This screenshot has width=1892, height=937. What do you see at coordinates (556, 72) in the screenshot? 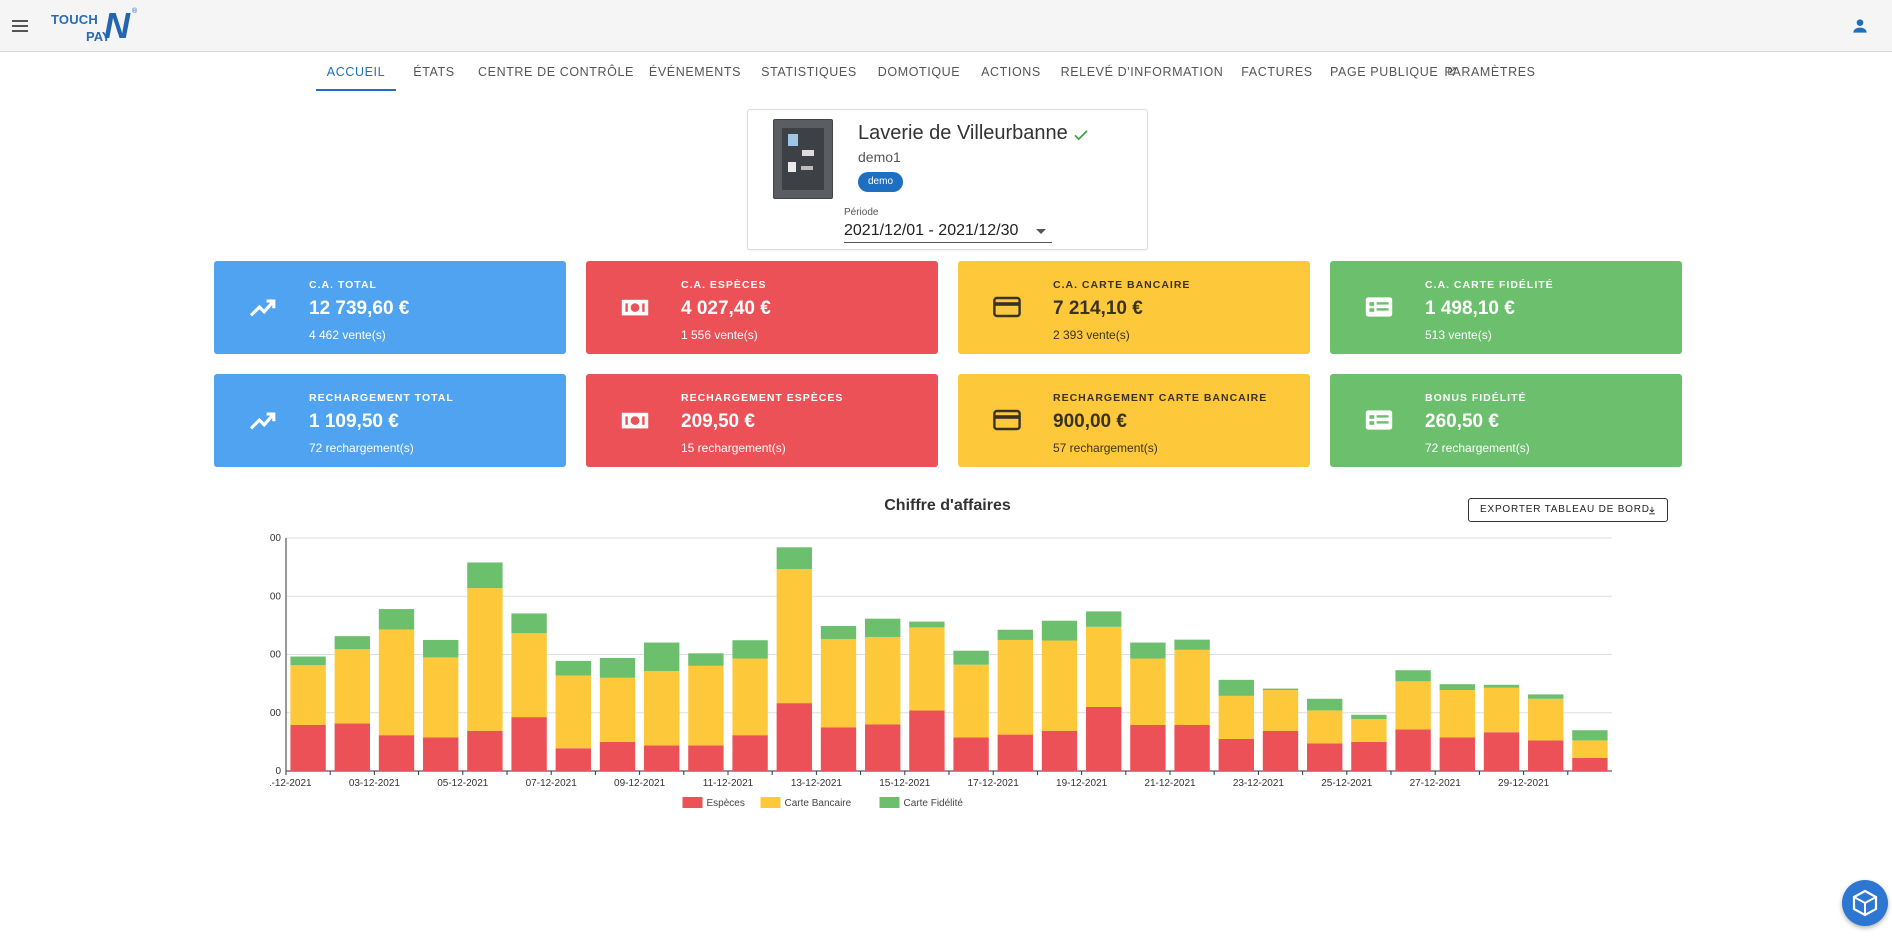
I see `tab-centre-de-controle: CENTRE DE CONTRÔLE` at bounding box center [556, 72].